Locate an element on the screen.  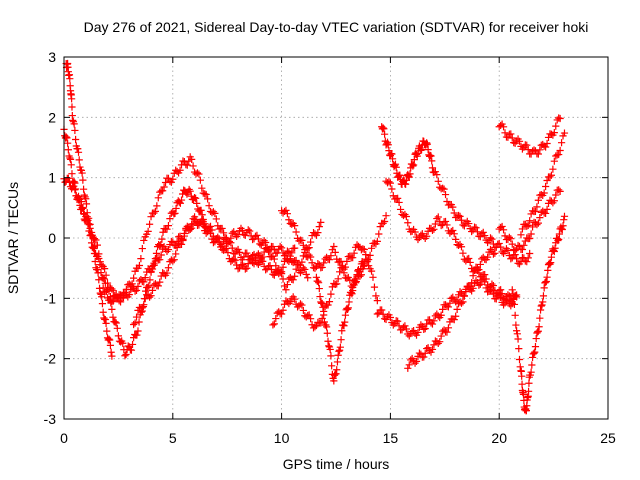
series-sat-e is located at coordinates (221, 271).